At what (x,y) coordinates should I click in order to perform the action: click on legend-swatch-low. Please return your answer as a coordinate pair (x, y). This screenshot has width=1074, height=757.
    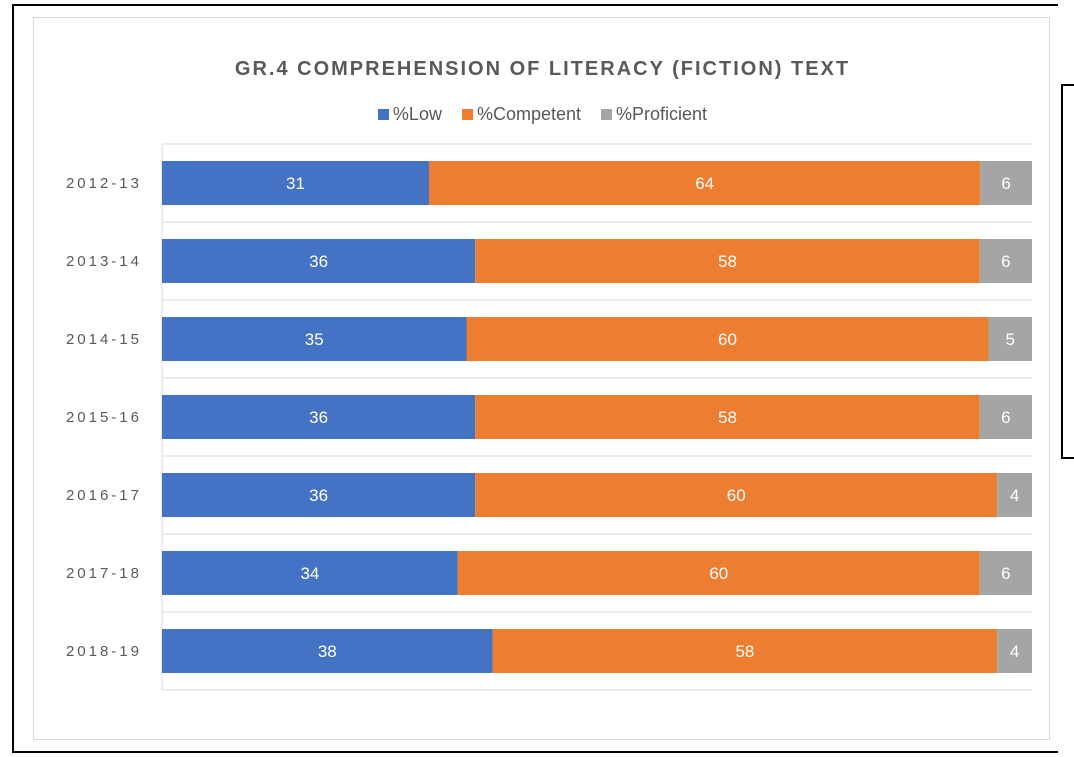
    Looking at the image, I should click on (383, 114).